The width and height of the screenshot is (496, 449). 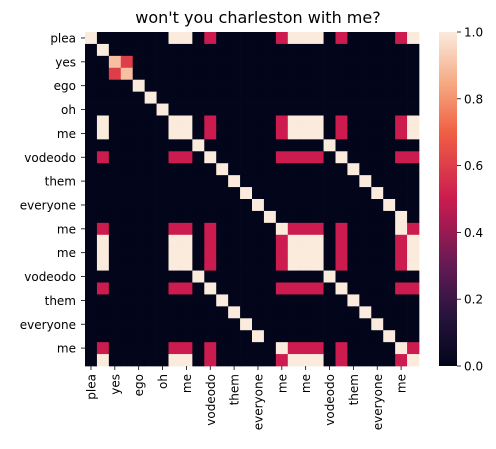 What do you see at coordinates (48, 325) in the screenshot?
I see `row-tick-label: everyone` at bounding box center [48, 325].